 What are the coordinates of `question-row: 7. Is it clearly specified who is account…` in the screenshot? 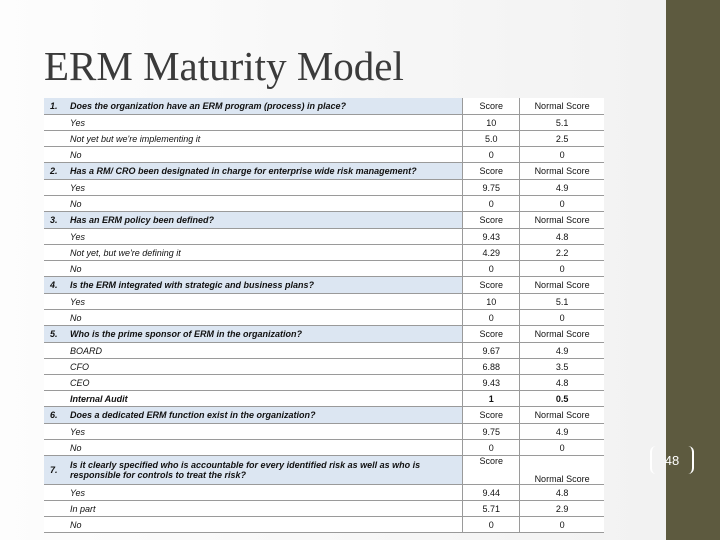 It's located at (324, 470).